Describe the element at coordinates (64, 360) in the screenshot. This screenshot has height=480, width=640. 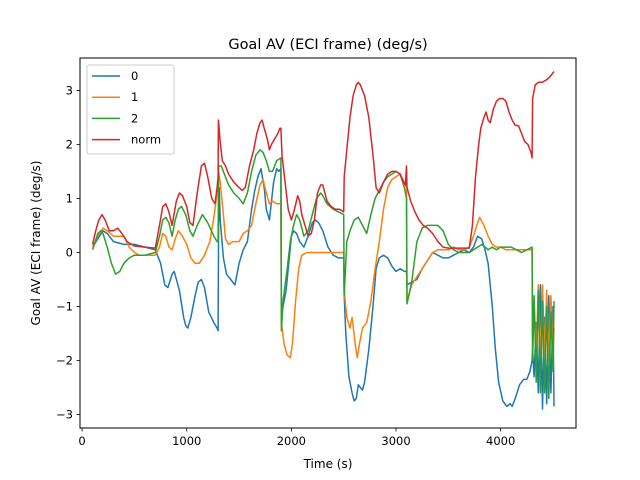
I see `y-tick-label: −2` at that location.